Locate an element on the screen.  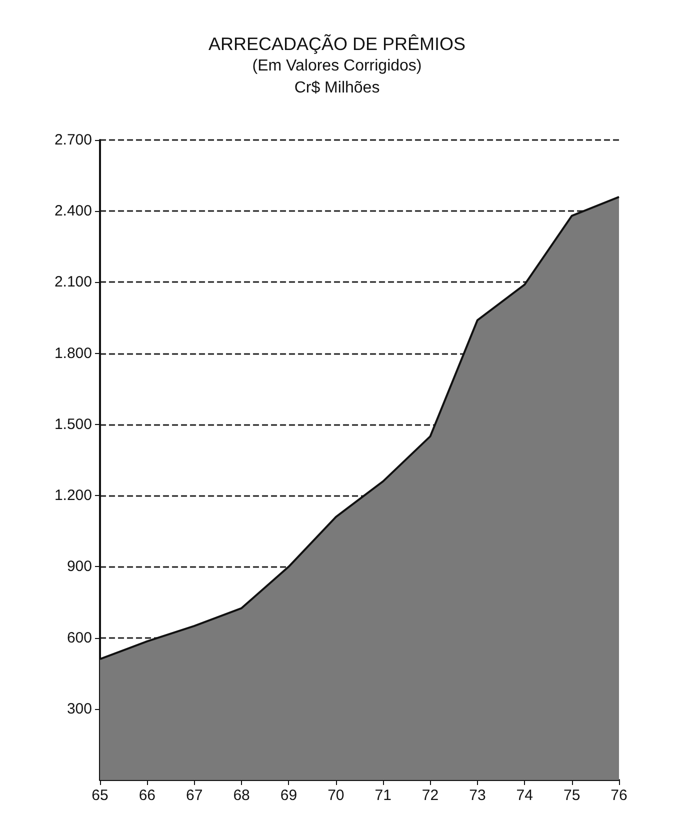
x-tick-label: 76 is located at coordinates (619, 795).